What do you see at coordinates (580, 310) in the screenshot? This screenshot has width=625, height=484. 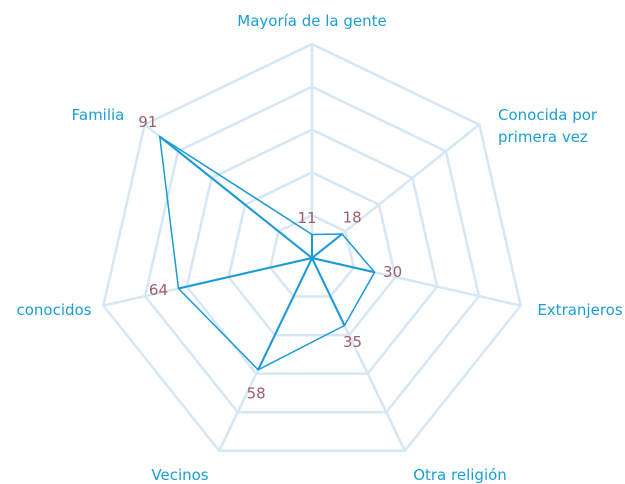 I see `axis-label: Extranjeros` at bounding box center [580, 310].